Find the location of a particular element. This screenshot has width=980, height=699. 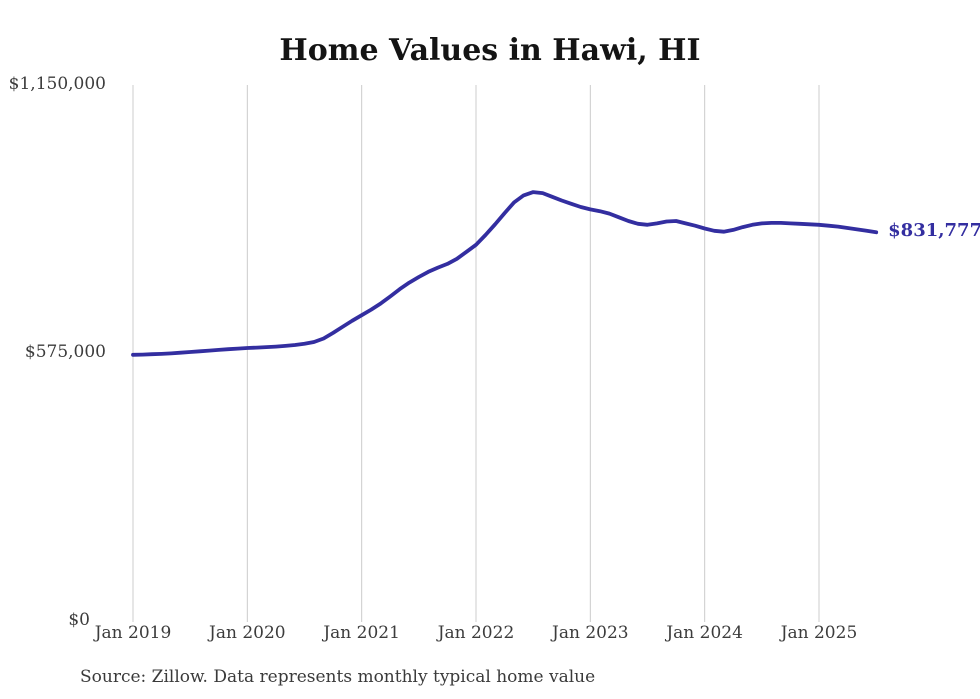

x-tick-label: Jan 2025 is located at coordinates (819, 633).